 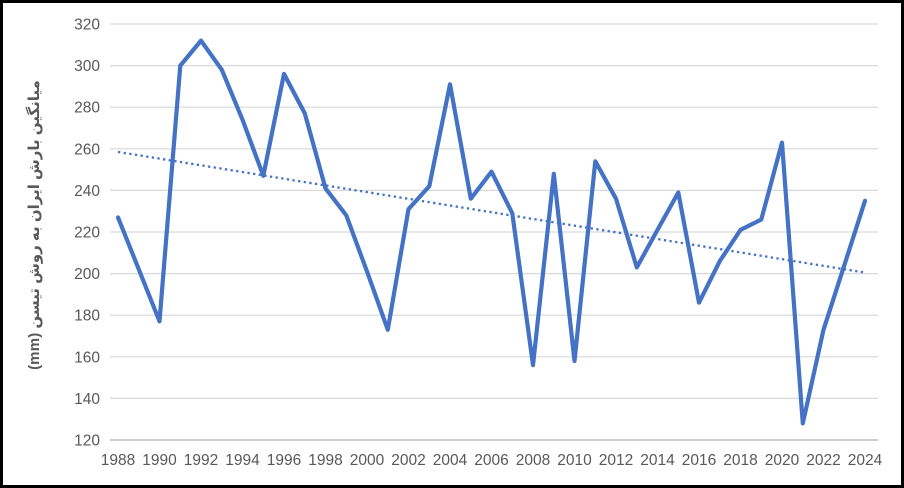 What do you see at coordinates (201, 460) in the screenshot?
I see `x-tick-label: 1992` at bounding box center [201, 460].